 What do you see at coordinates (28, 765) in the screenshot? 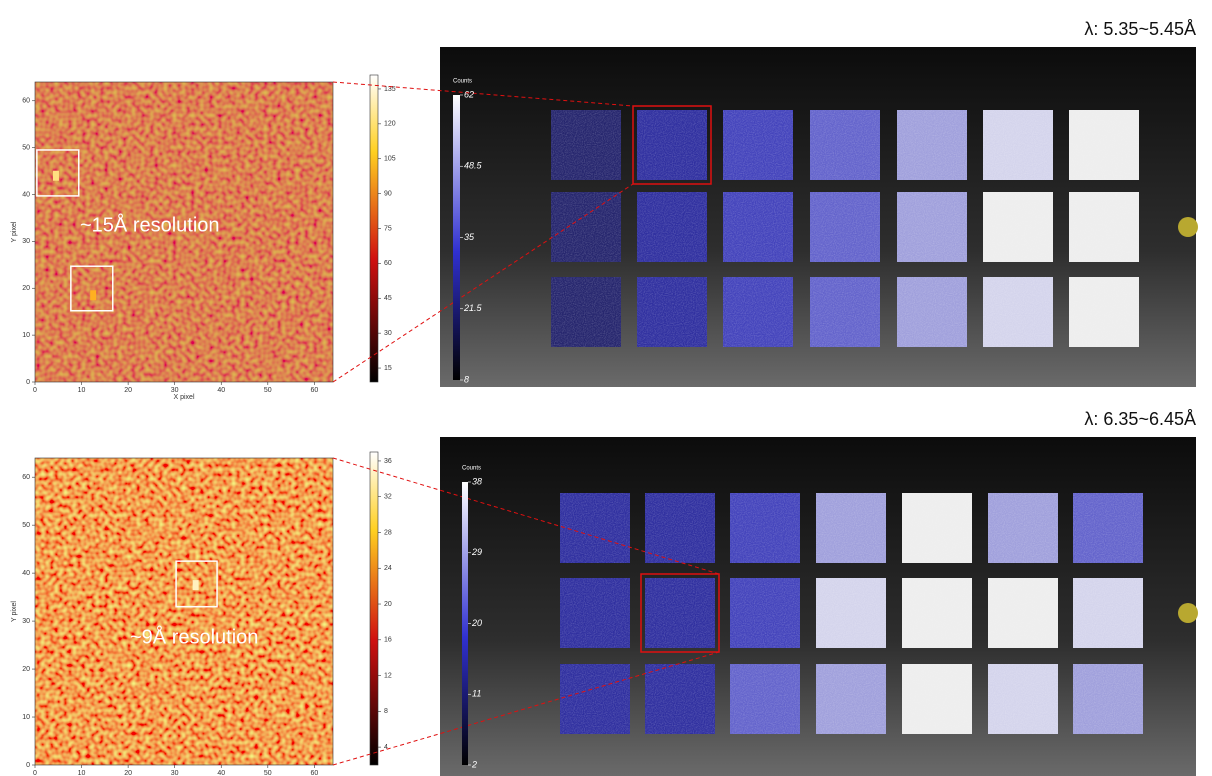
I see `y-tick-label: 0` at bounding box center [28, 765].